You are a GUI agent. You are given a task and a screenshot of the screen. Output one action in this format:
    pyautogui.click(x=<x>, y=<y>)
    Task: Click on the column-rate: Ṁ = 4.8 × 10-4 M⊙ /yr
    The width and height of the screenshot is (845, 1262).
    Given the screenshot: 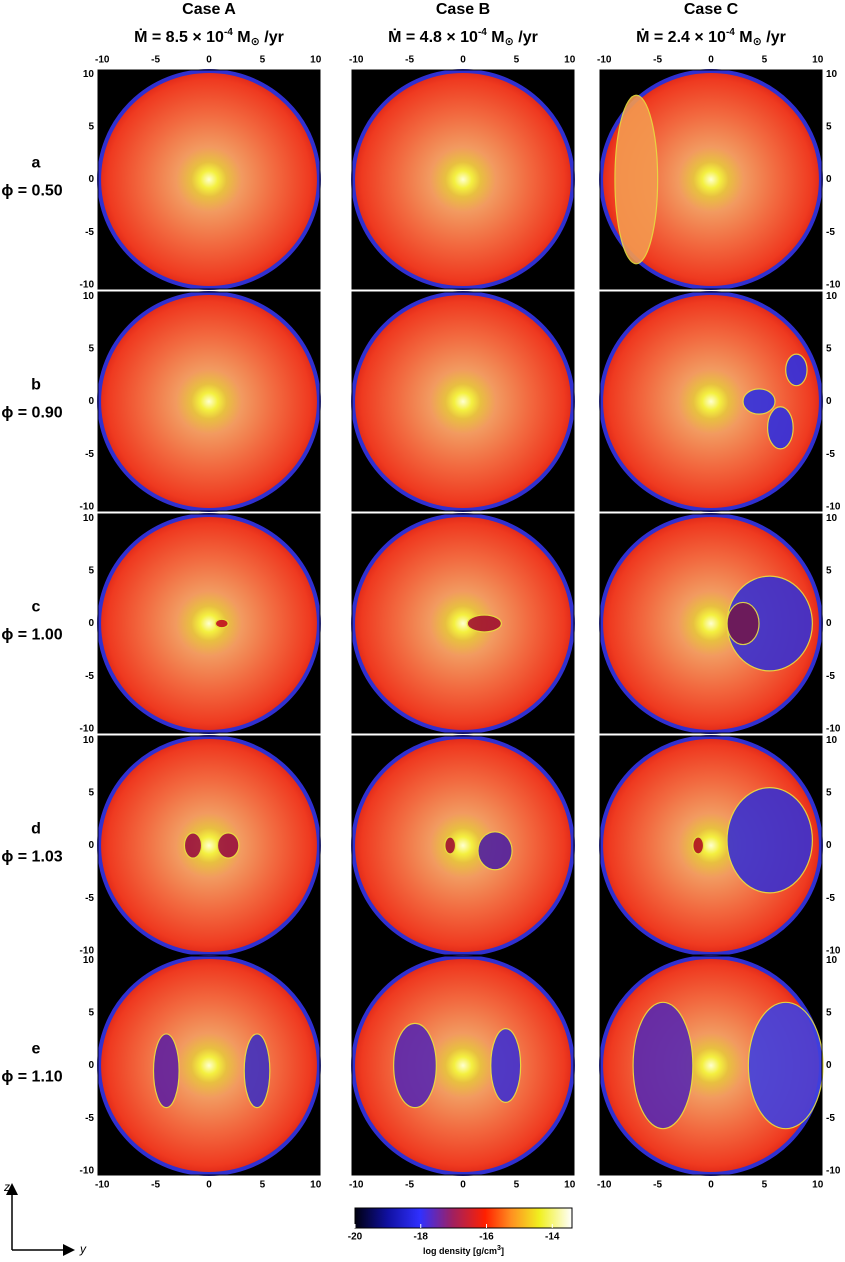 What is the action you would take?
    pyautogui.click(x=463, y=37)
    